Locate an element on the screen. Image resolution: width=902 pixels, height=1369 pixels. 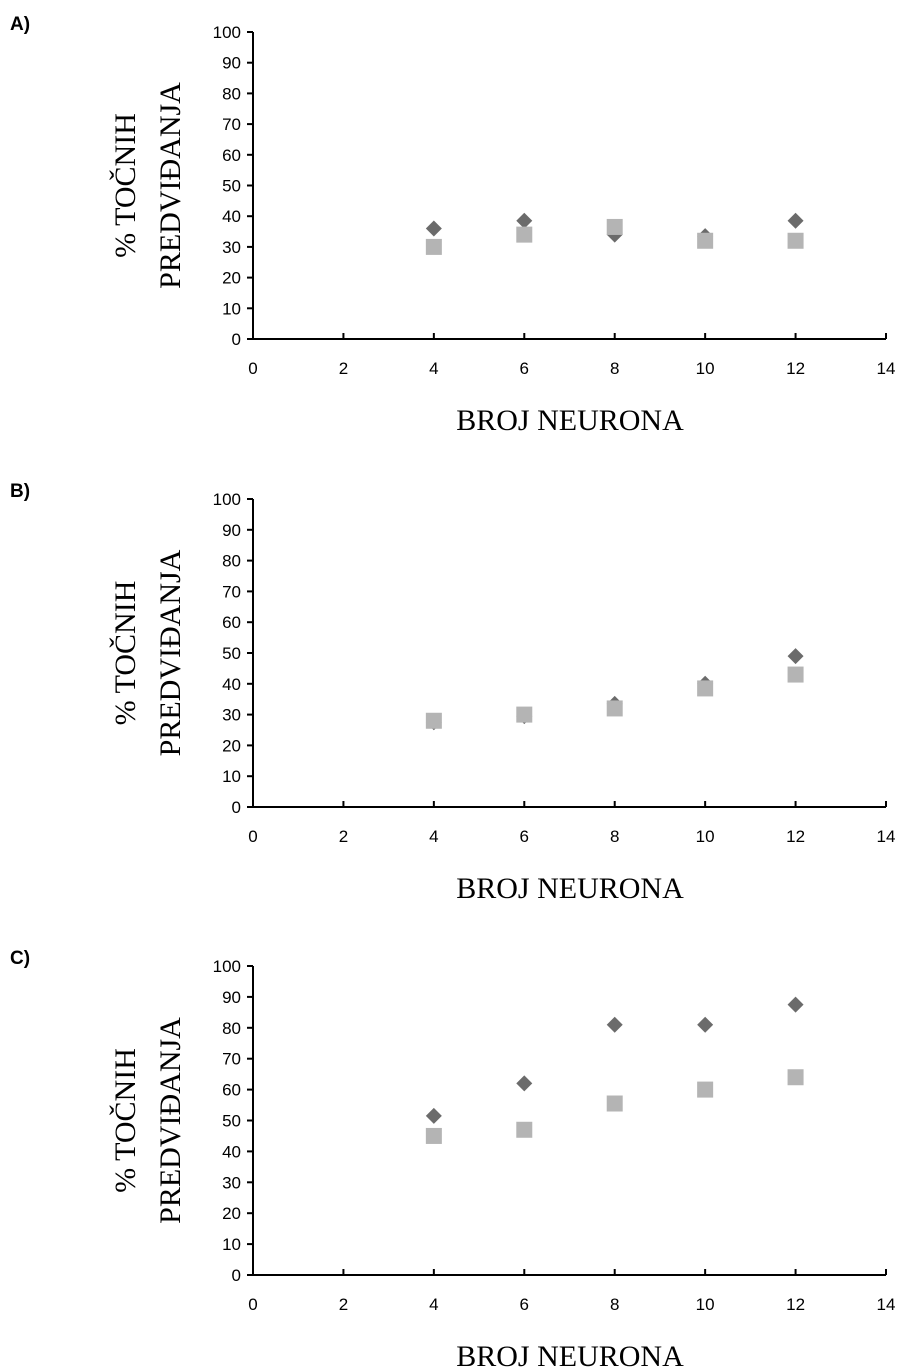
panel-label: C) is located at coordinates (20, 958).